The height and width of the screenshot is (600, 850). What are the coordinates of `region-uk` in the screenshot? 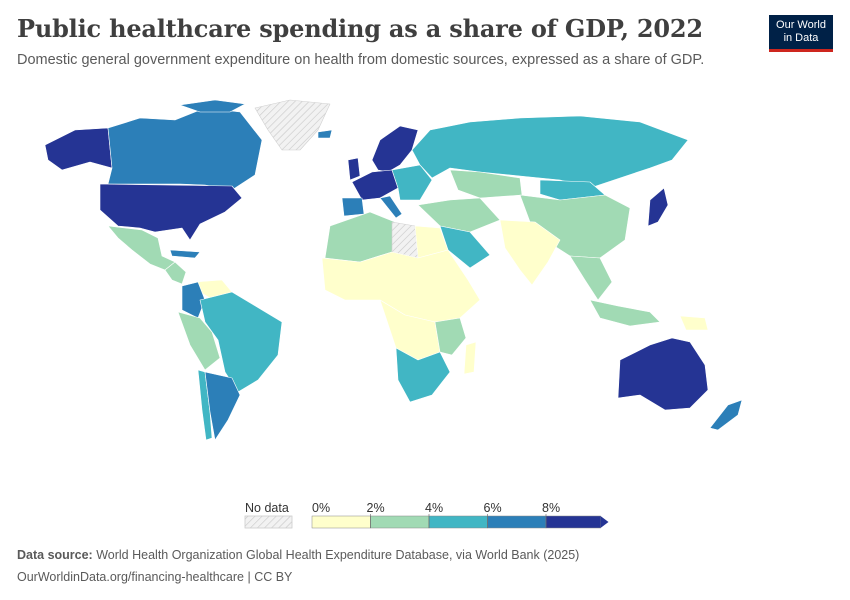 It's located at (354, 169).